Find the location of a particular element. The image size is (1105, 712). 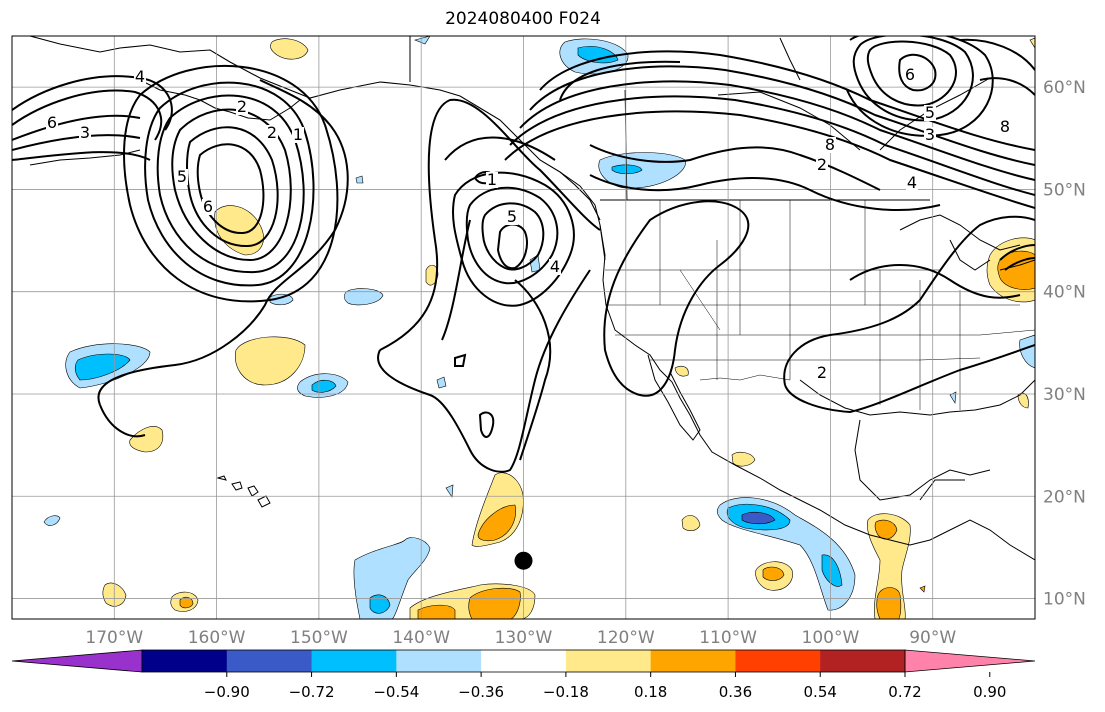

lat-tick-label: 10°N is located at coordinates (1064, 600).